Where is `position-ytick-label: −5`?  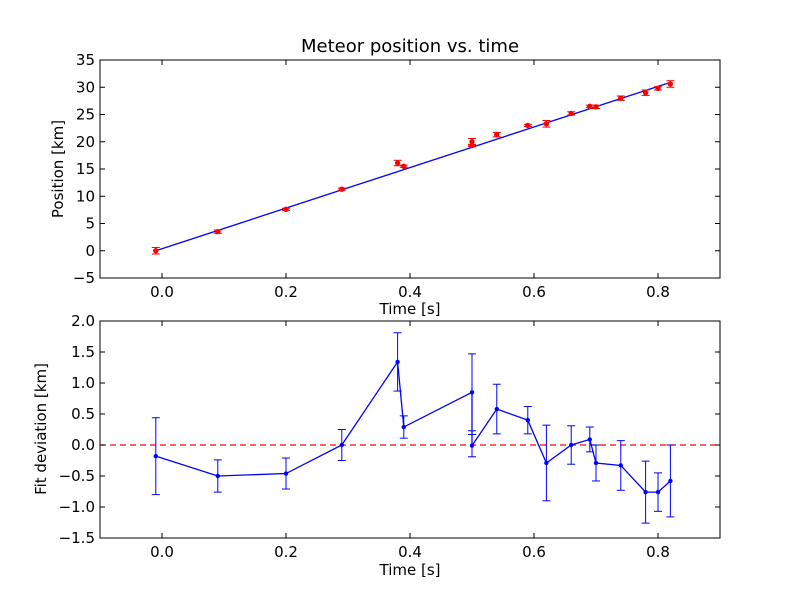 position-ytick-label: −5 is located at coordinates (84, 278).